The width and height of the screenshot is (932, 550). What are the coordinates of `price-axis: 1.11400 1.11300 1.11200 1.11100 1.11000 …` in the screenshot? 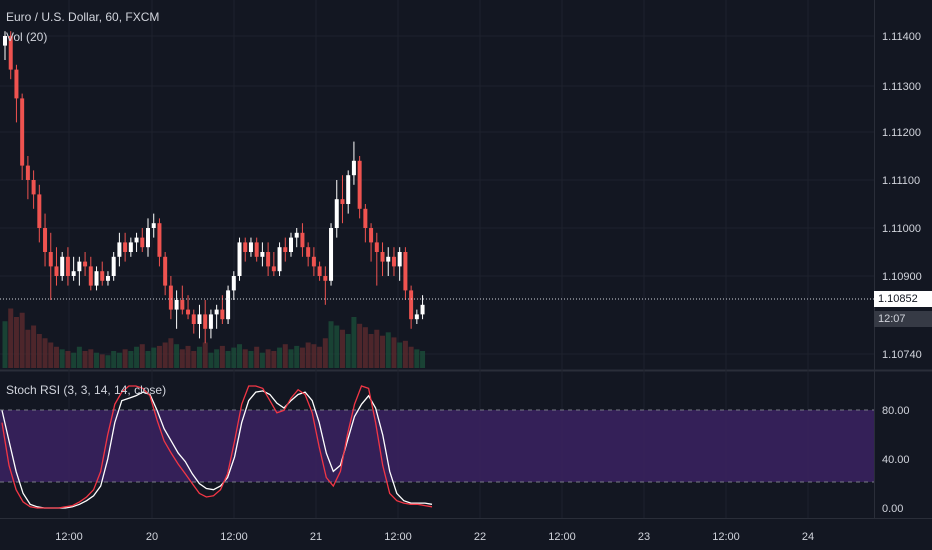 It's located at (902, 196).